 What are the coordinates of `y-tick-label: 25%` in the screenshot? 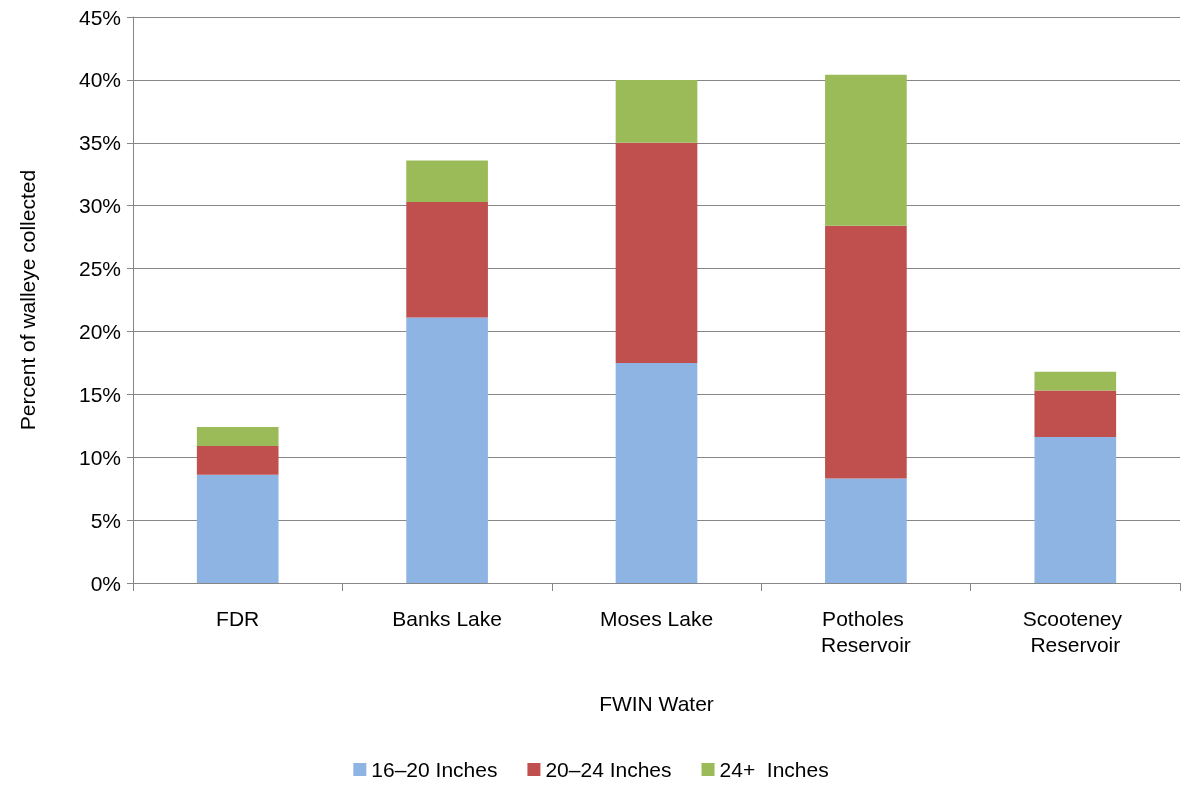 It's located at (99, 269).